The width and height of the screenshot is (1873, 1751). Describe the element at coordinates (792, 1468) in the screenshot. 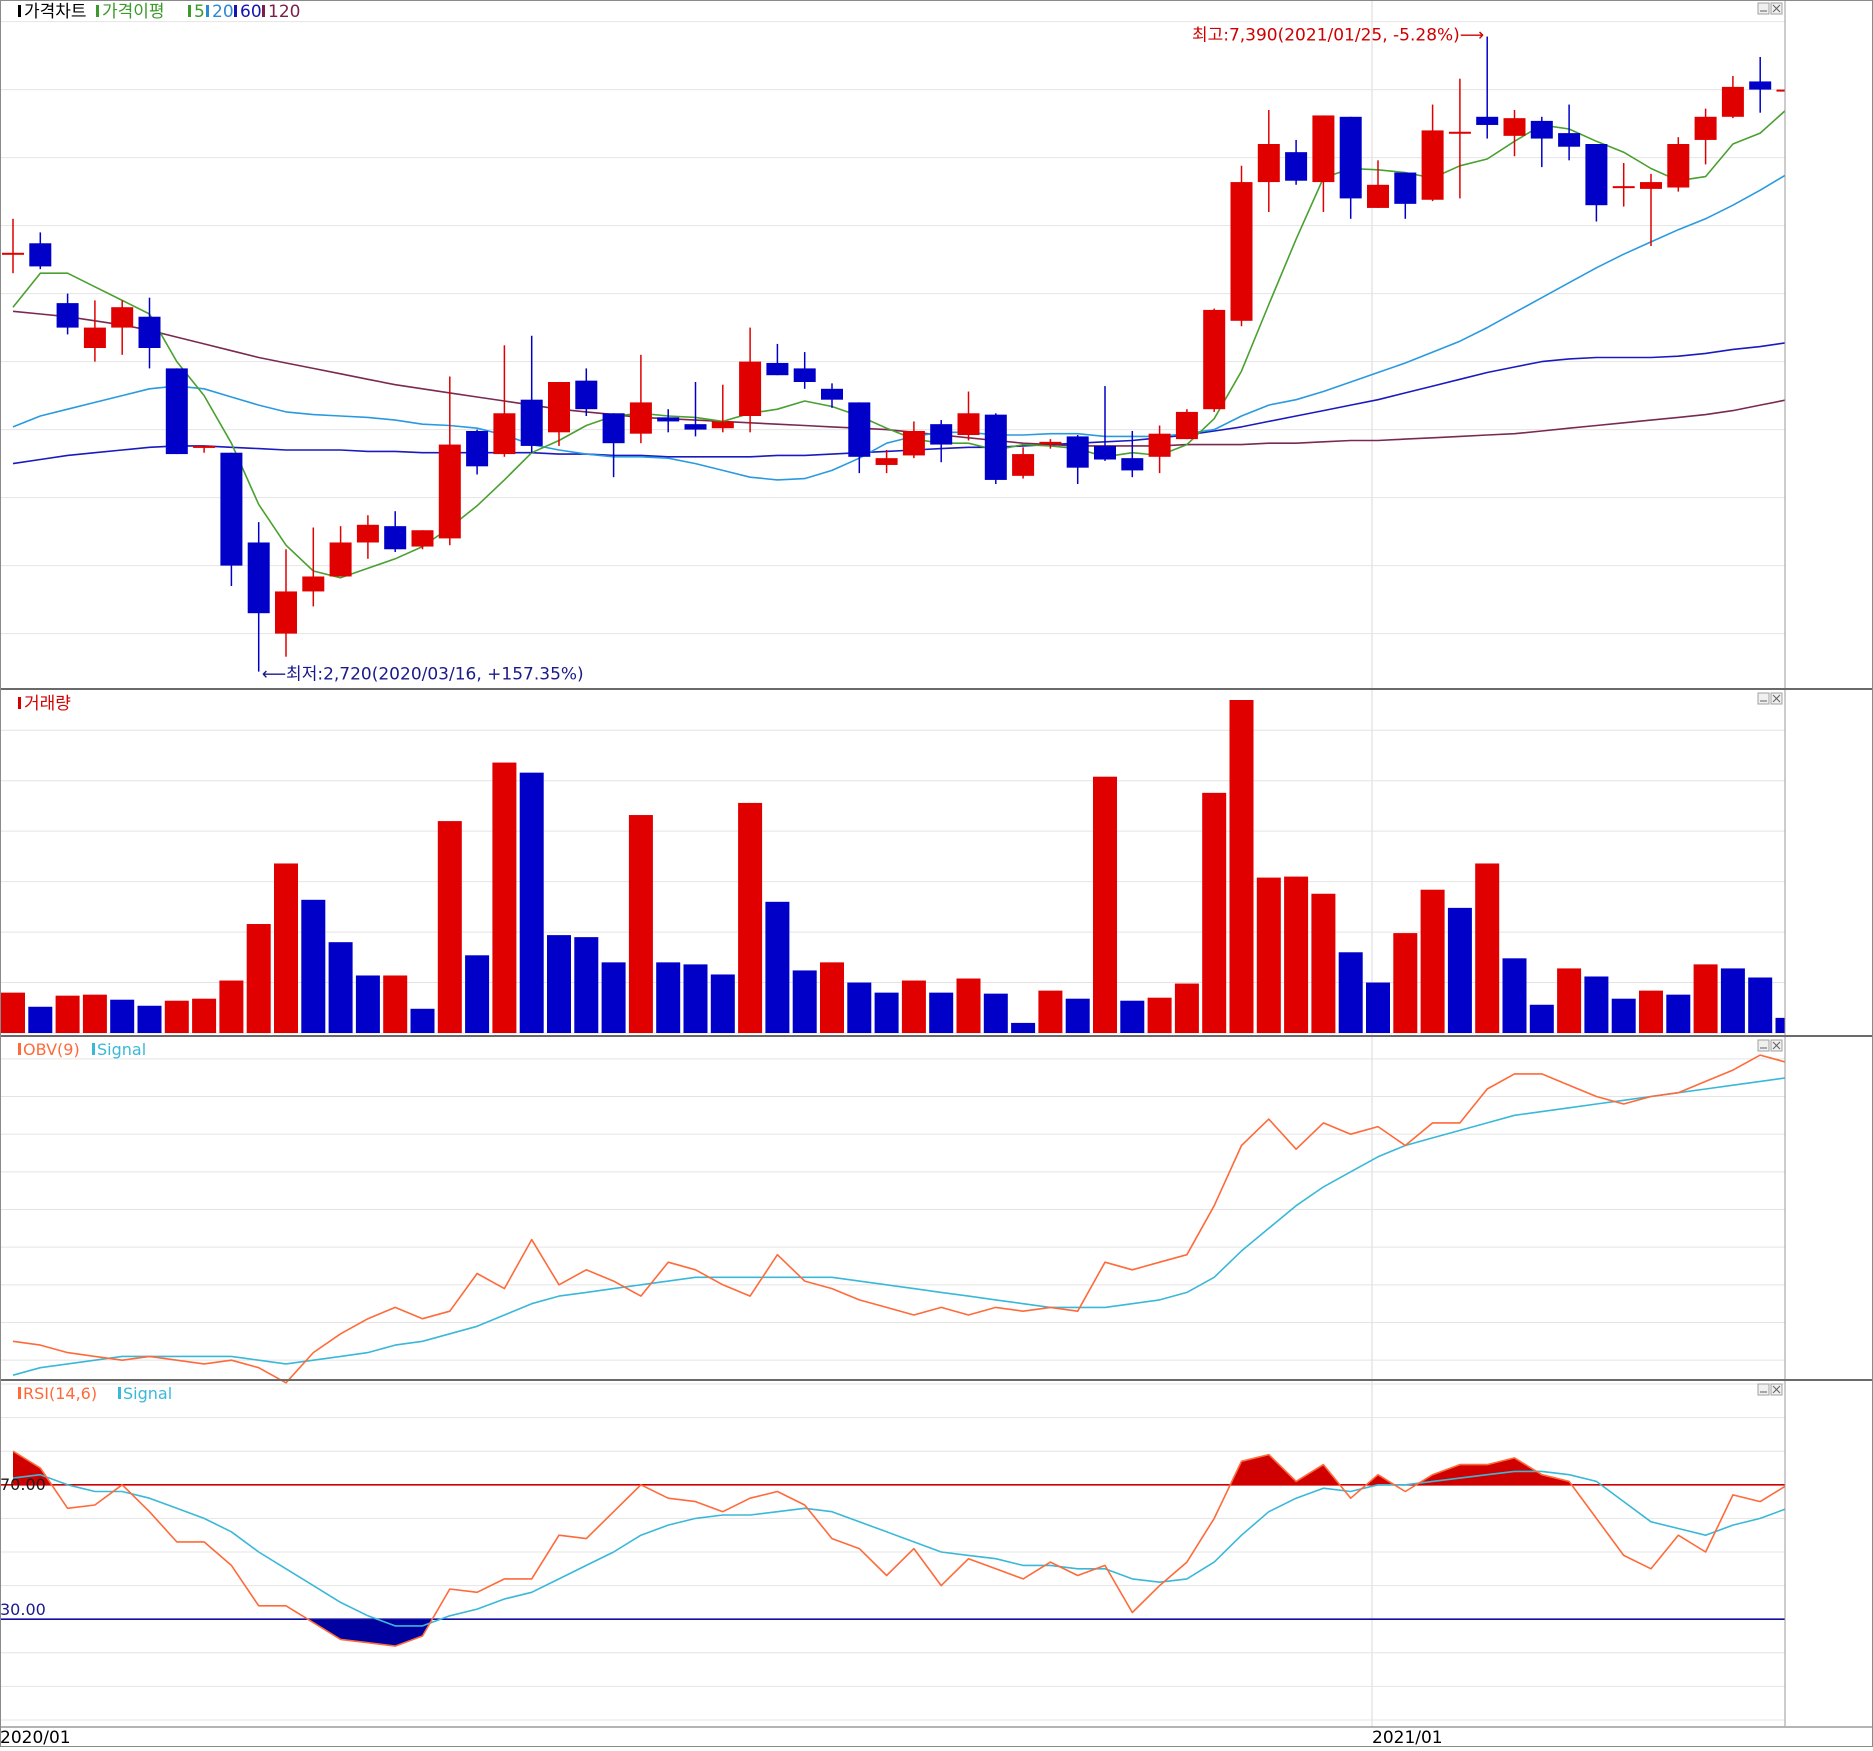

I see `rsi-overbought-fill` at that location.